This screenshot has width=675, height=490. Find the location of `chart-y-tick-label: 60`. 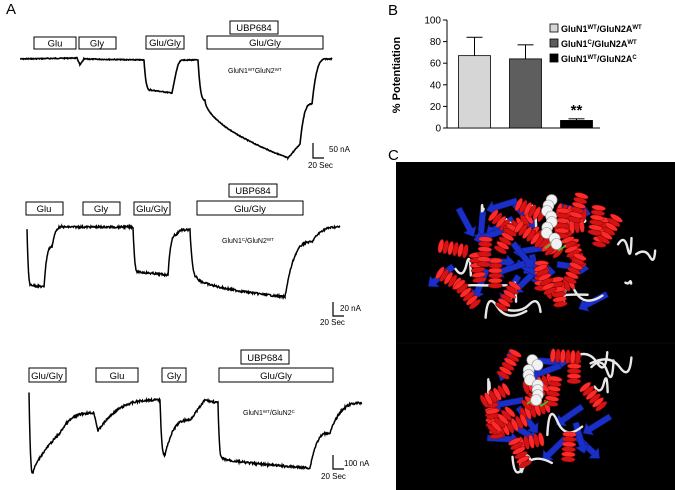

chart-y-tick-label: 60 is located at coordinates (436, 64).